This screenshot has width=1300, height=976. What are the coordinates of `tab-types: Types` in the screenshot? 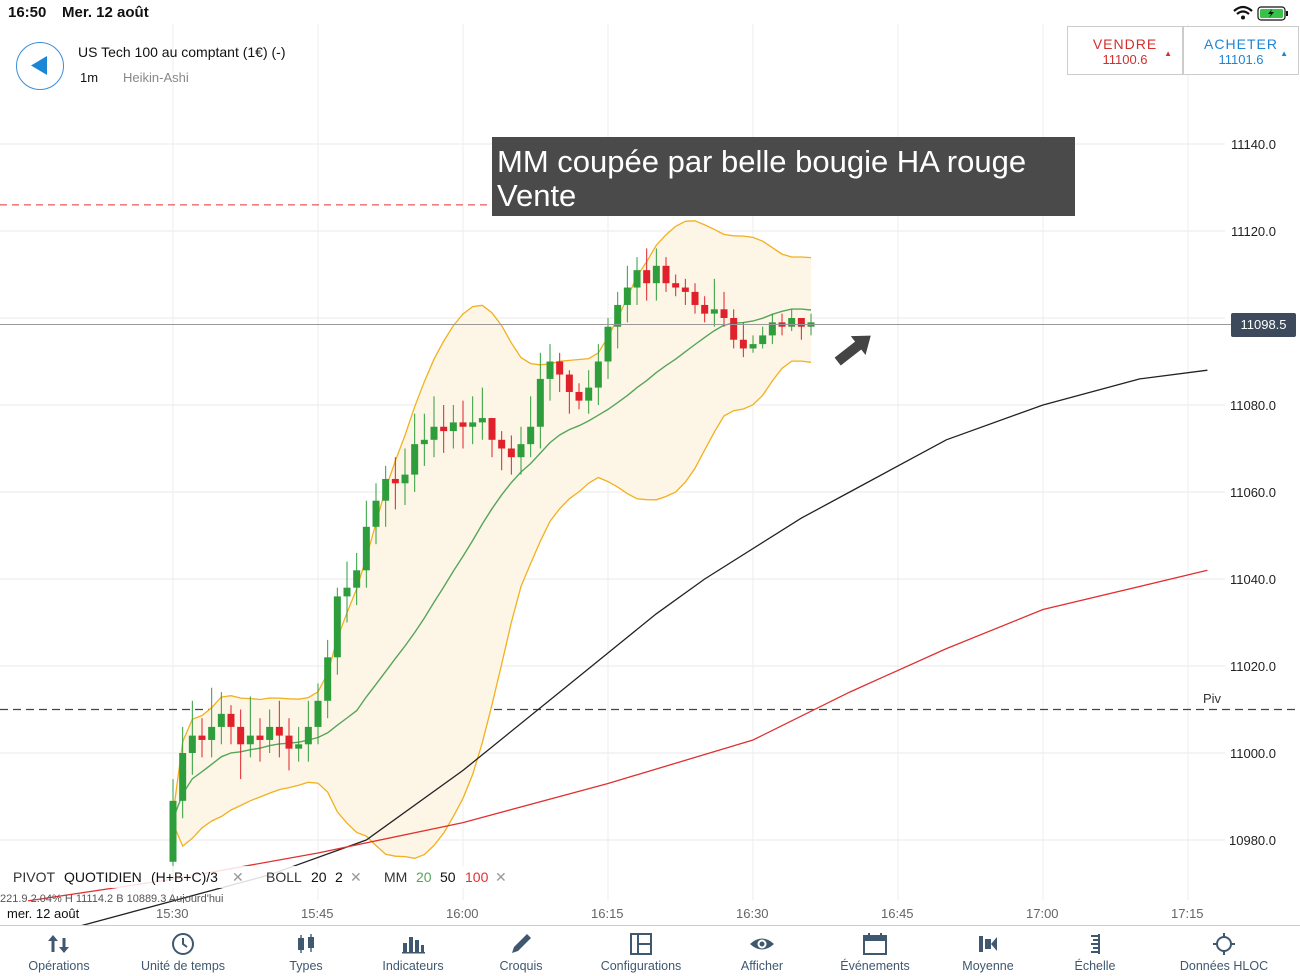 It's located at (306, 950).